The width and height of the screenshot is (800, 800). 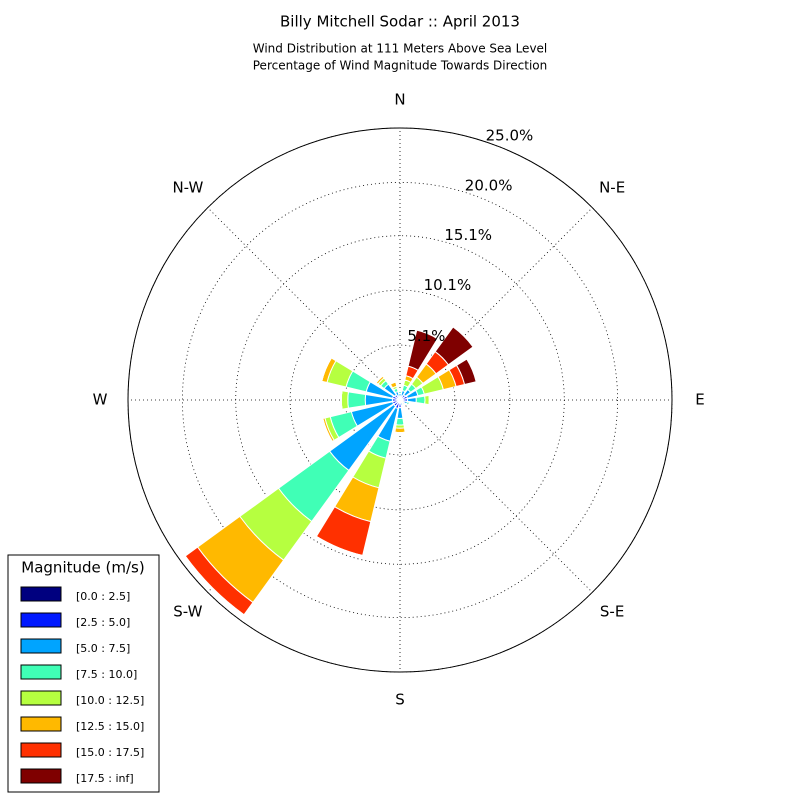 What do you see at coordinates (105, 778) in the screenshot?
I see `legend-label: [17.5 : inf]` at bounding box center [105, 778].